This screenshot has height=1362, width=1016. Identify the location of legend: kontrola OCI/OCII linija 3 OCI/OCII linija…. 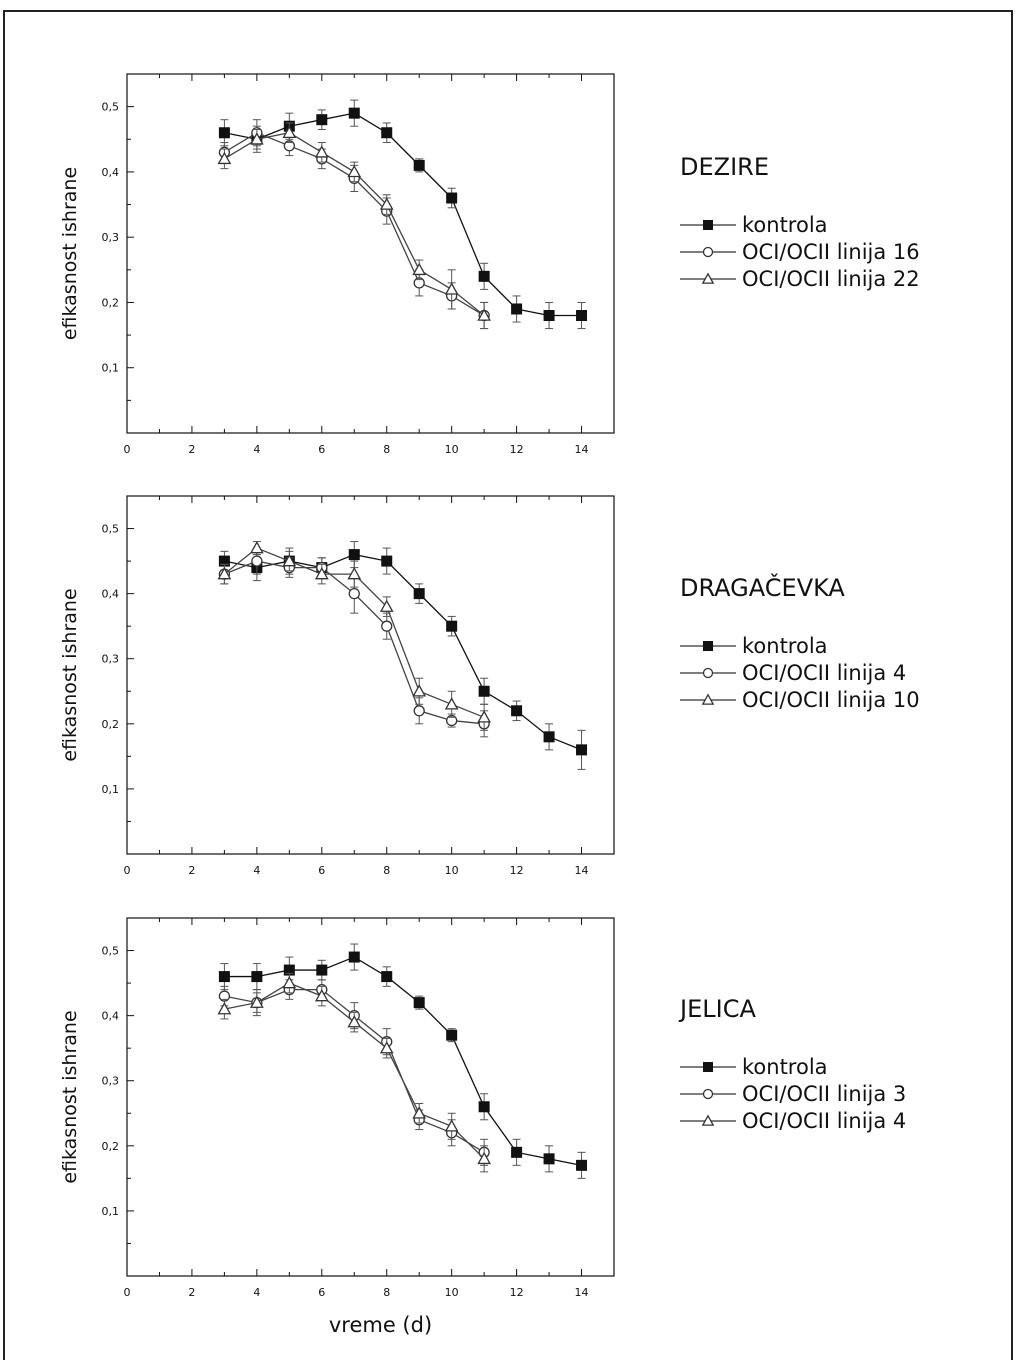
(793, 1094).